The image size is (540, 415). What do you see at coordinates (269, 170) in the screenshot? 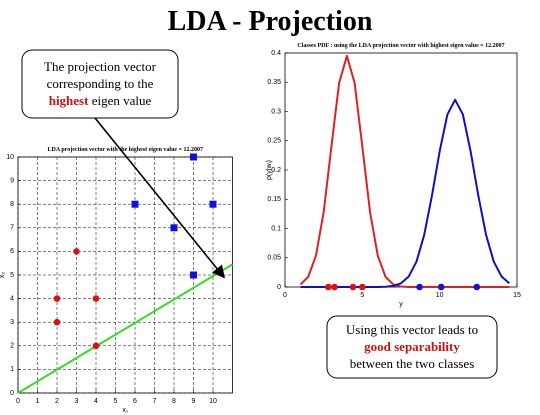
I see `y-axis-label: p(y|wᵢ)` at bounding box center [269, 170].